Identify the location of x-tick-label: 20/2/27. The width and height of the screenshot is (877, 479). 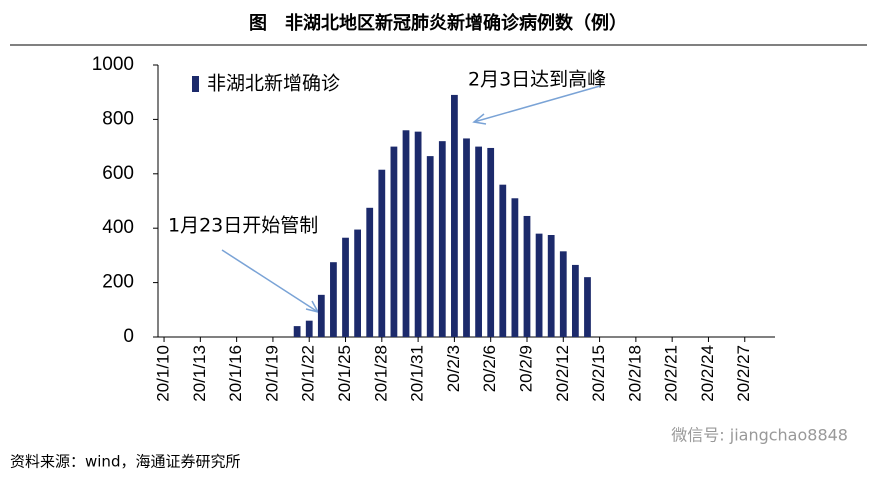
(743, 373).